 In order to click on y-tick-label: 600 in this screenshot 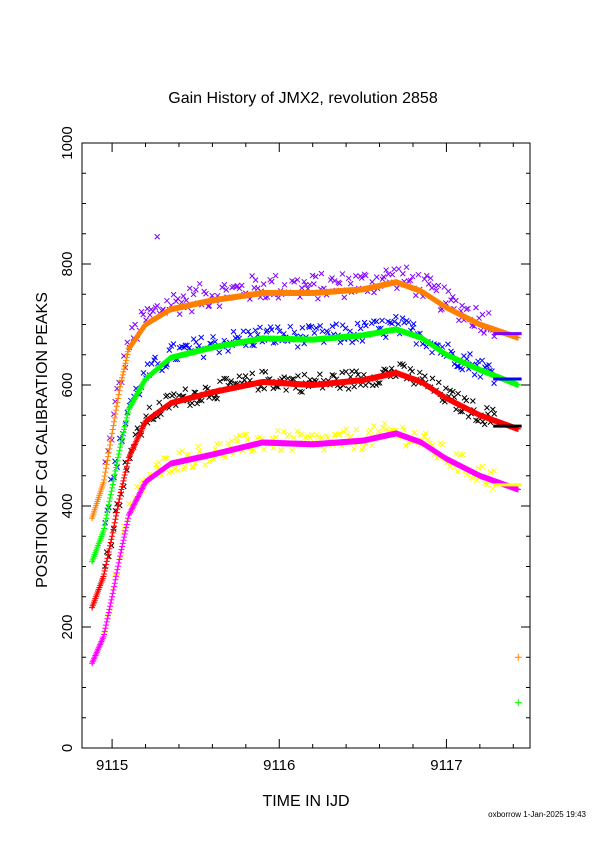, I will do `click(67, 384)`.